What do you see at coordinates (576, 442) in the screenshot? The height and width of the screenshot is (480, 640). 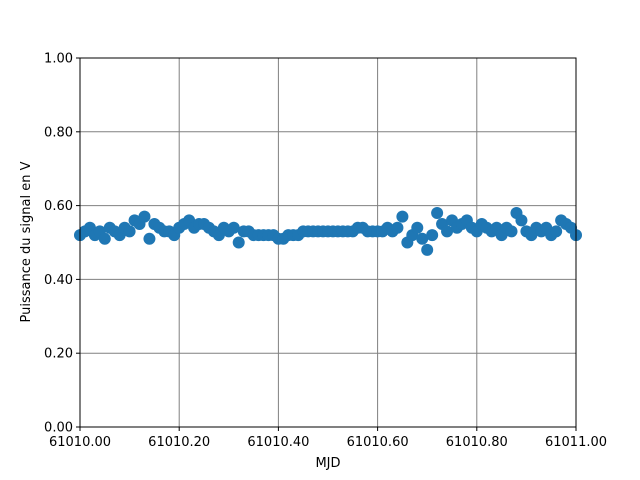 I see `x-tick-label: 61011.00` at bounding box center [576, 442].